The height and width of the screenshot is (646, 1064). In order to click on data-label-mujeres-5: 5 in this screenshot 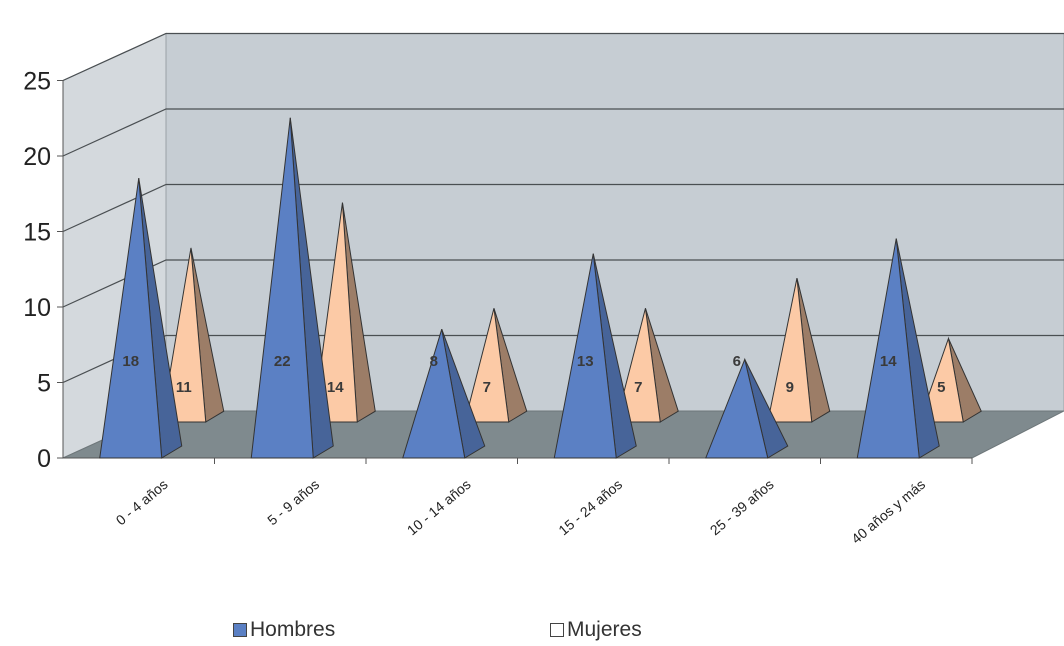, I will do `click(941, 387)`.